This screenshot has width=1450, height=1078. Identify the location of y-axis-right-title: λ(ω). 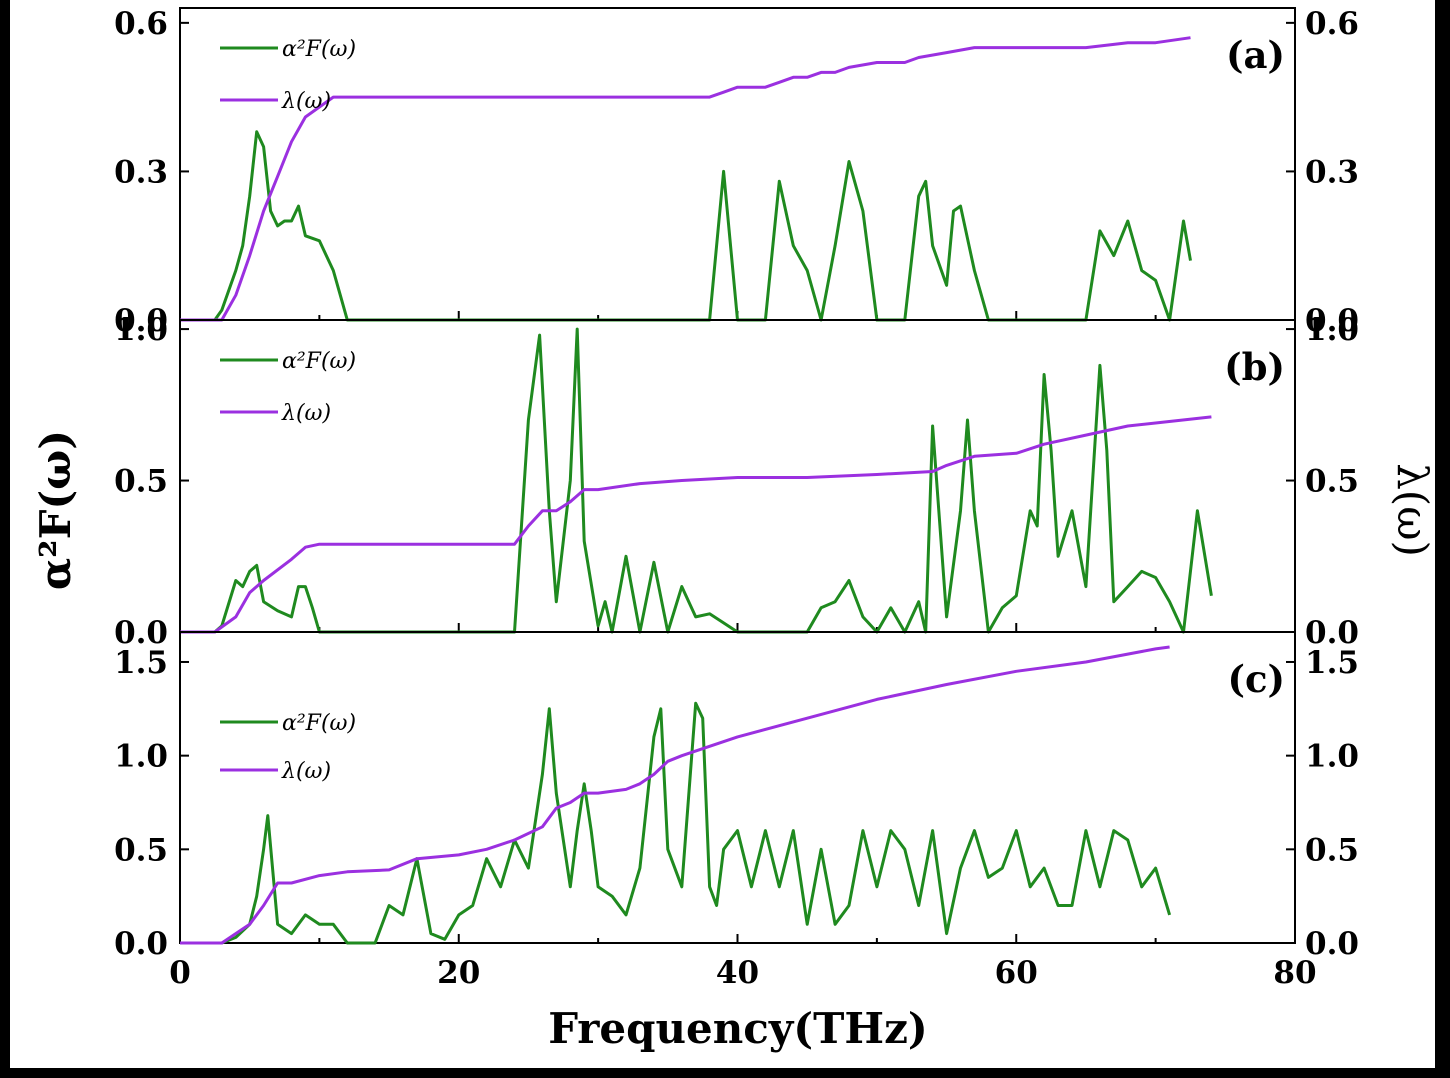
(1411, 510).